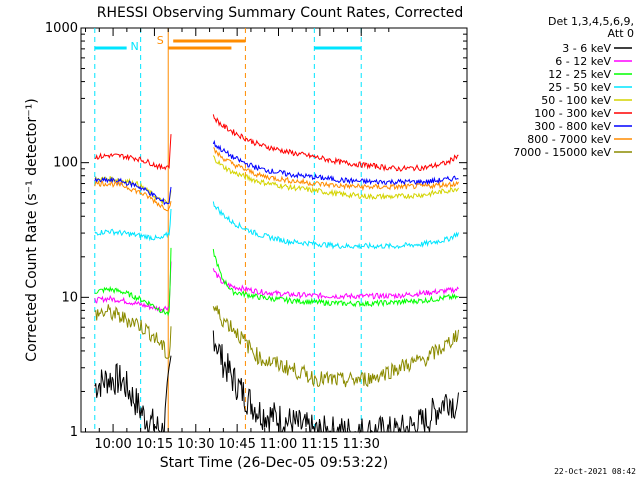  Describe the element at coordinates (274, 463) in the screenshot. I see `x-axis-label: Start Time (26-Dec-05 09:53:22)` at that location.